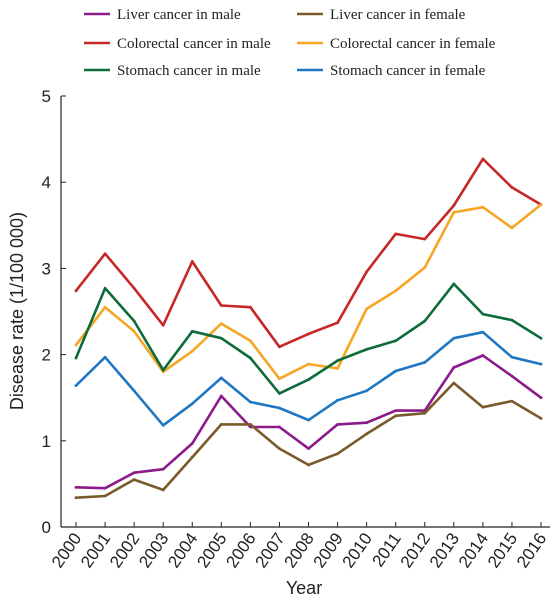 This screenshot has width=555, height=601. I want to click on x-tick-label: 2001, so click(95, 550).